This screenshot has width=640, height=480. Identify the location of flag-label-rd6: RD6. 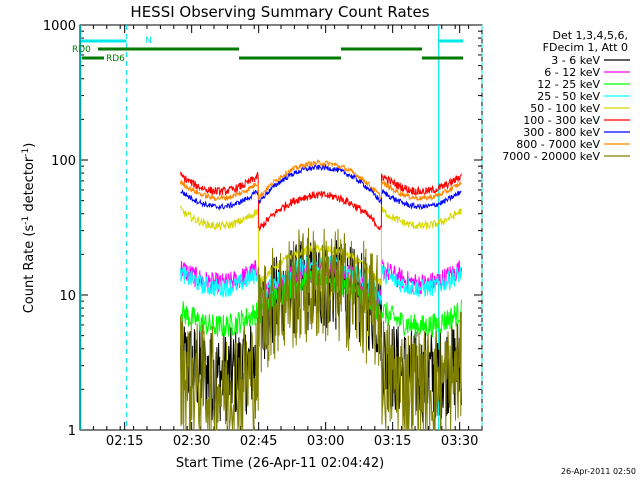
(115, 59).